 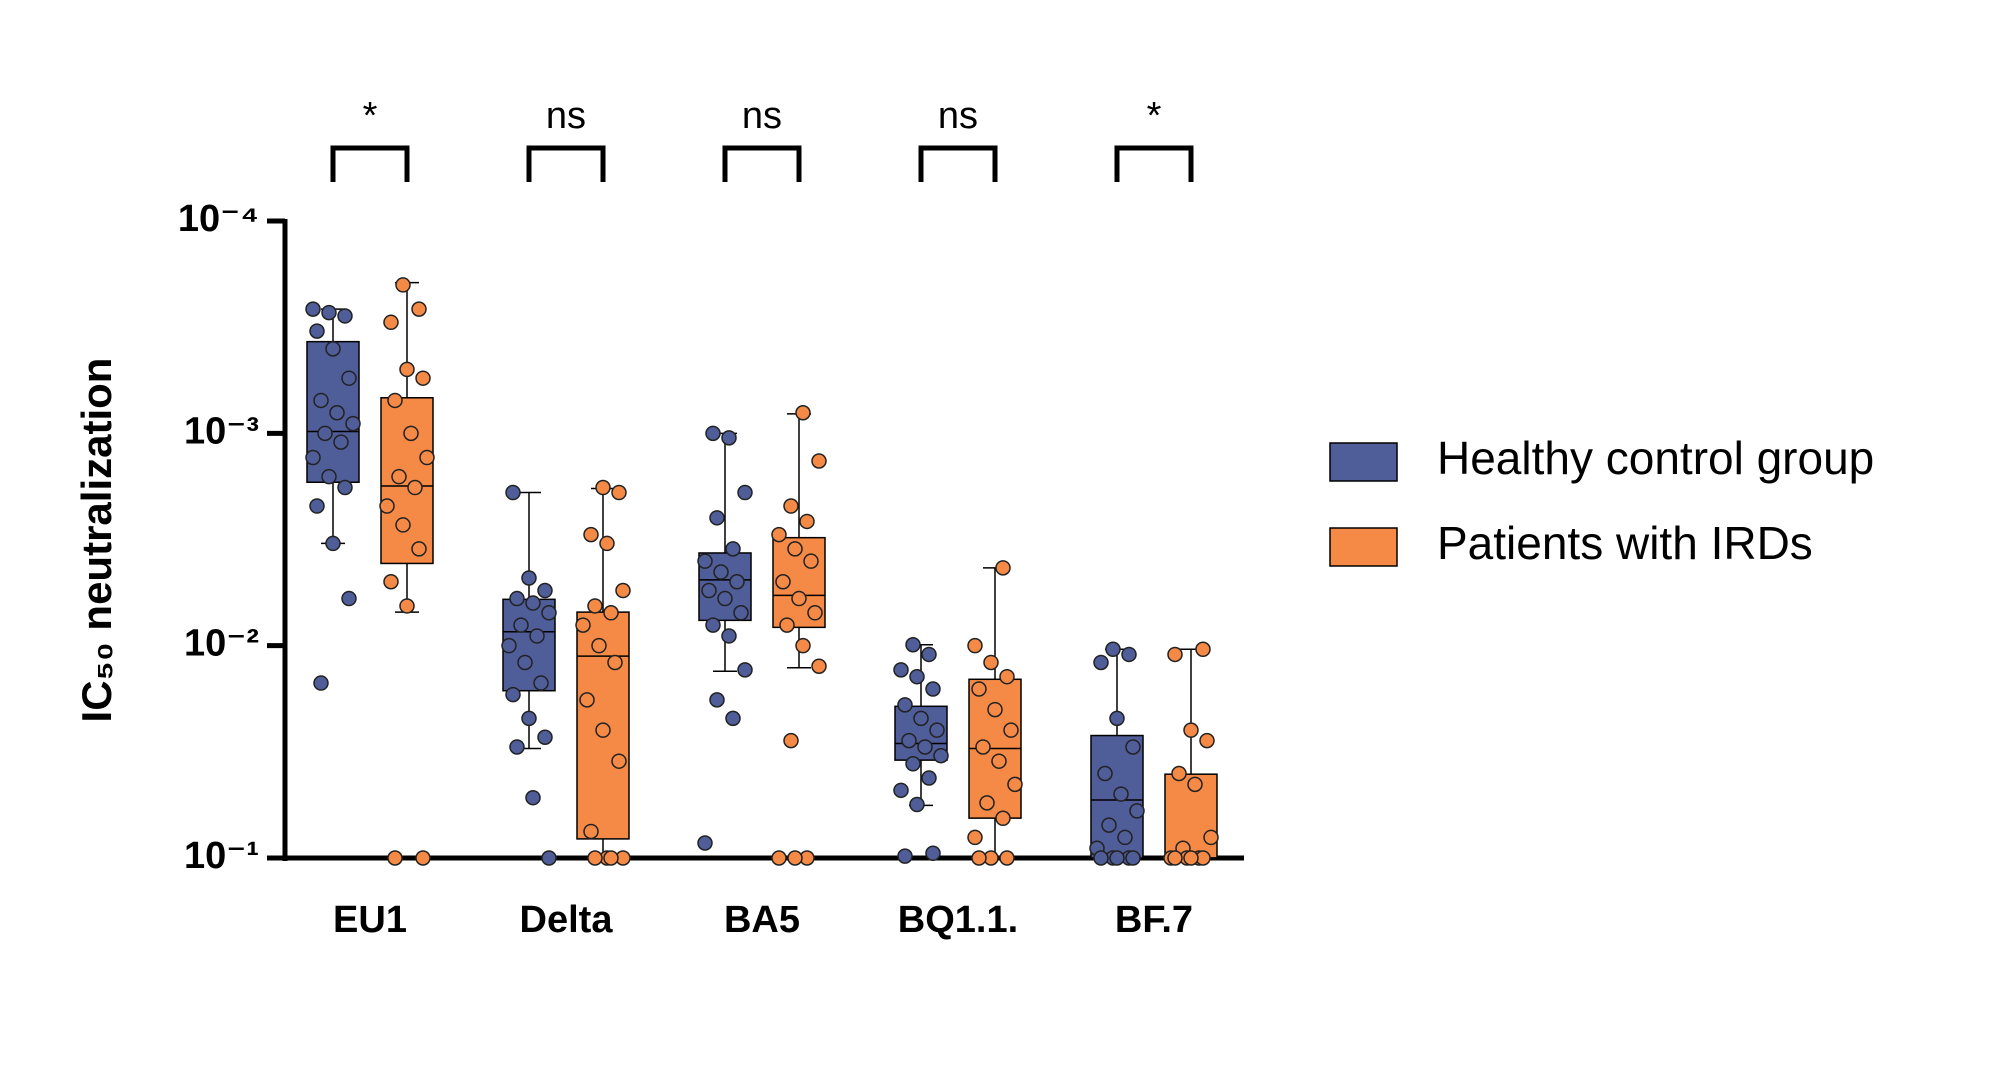 I want to click on box, so click(x=407, y=481).